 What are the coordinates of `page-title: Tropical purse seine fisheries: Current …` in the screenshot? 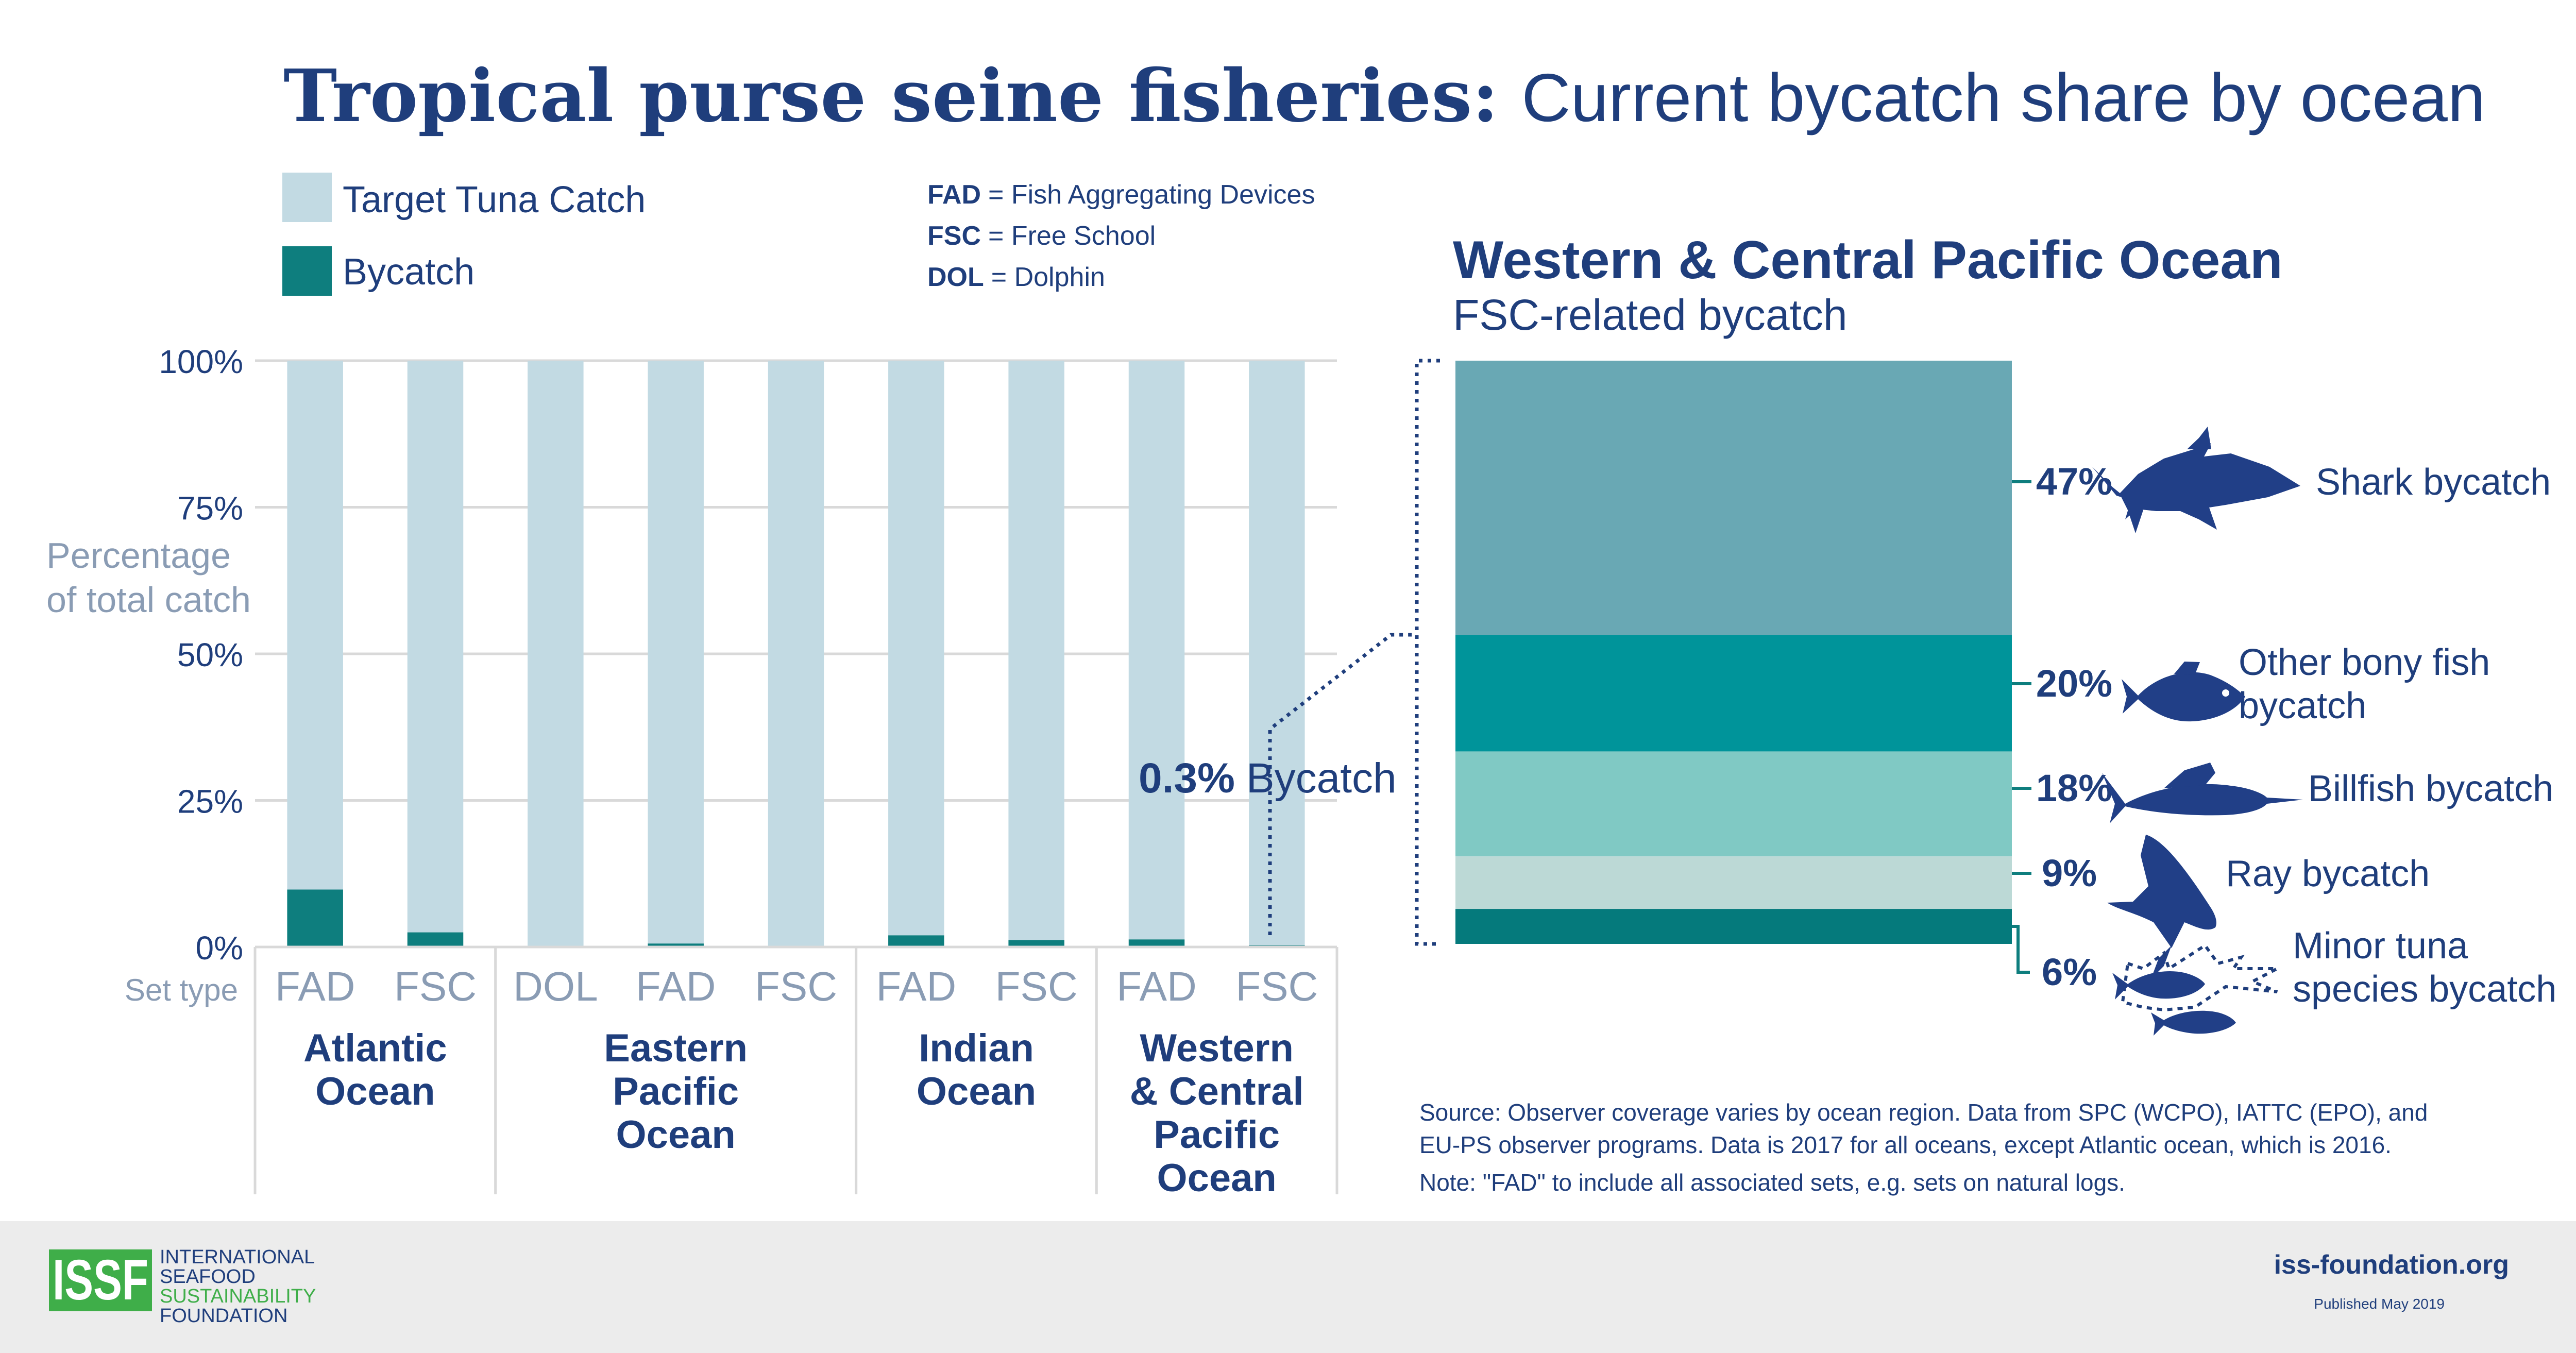 It's located at (1384, 97).